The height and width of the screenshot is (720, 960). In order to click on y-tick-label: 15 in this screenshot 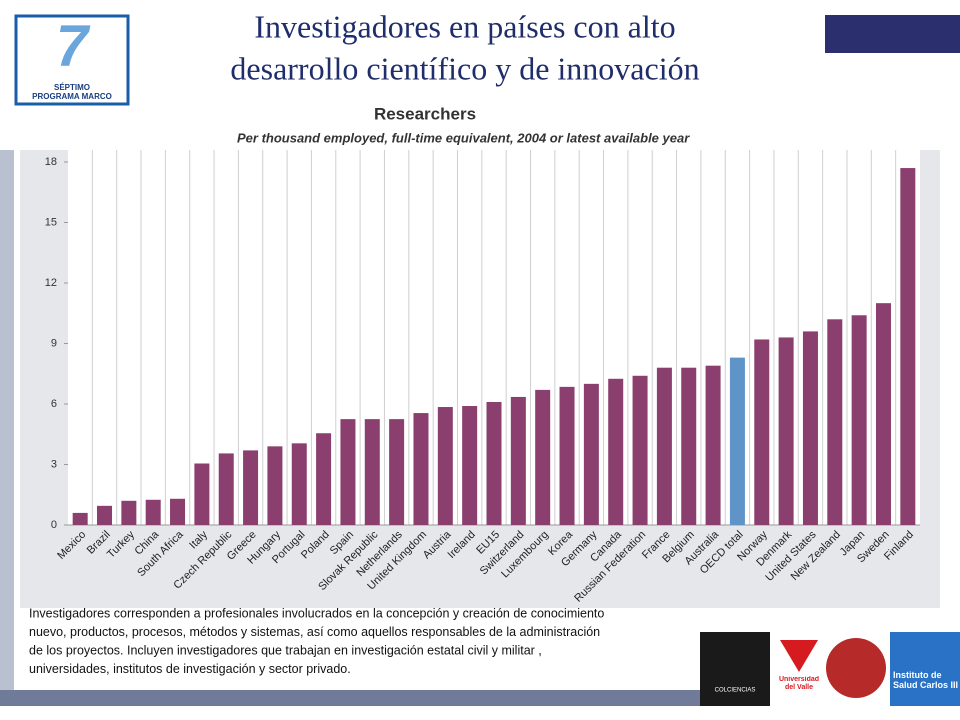, I will do `click(51, 222)`.